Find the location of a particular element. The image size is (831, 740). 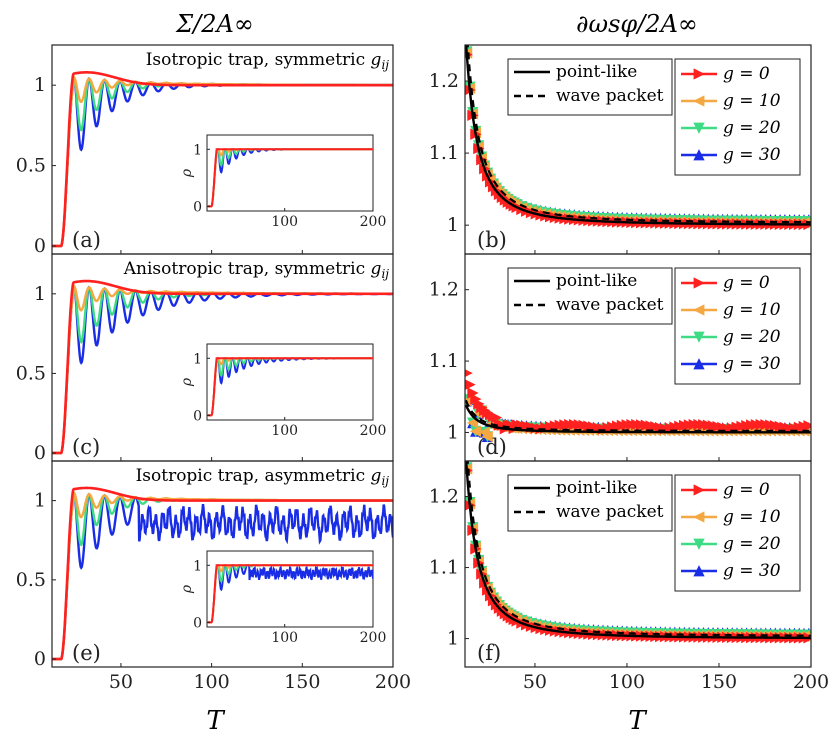

x-axis-label-right: T is located at coordinates (637, 721).